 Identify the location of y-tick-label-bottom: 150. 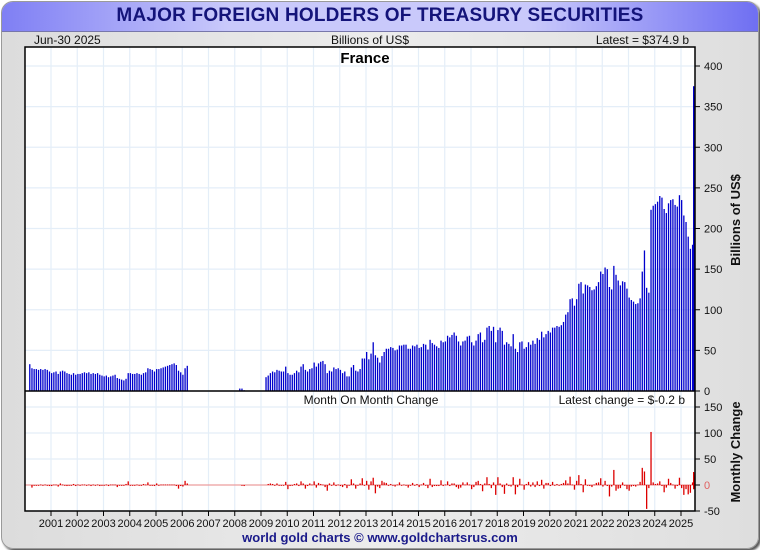
(713, 408).